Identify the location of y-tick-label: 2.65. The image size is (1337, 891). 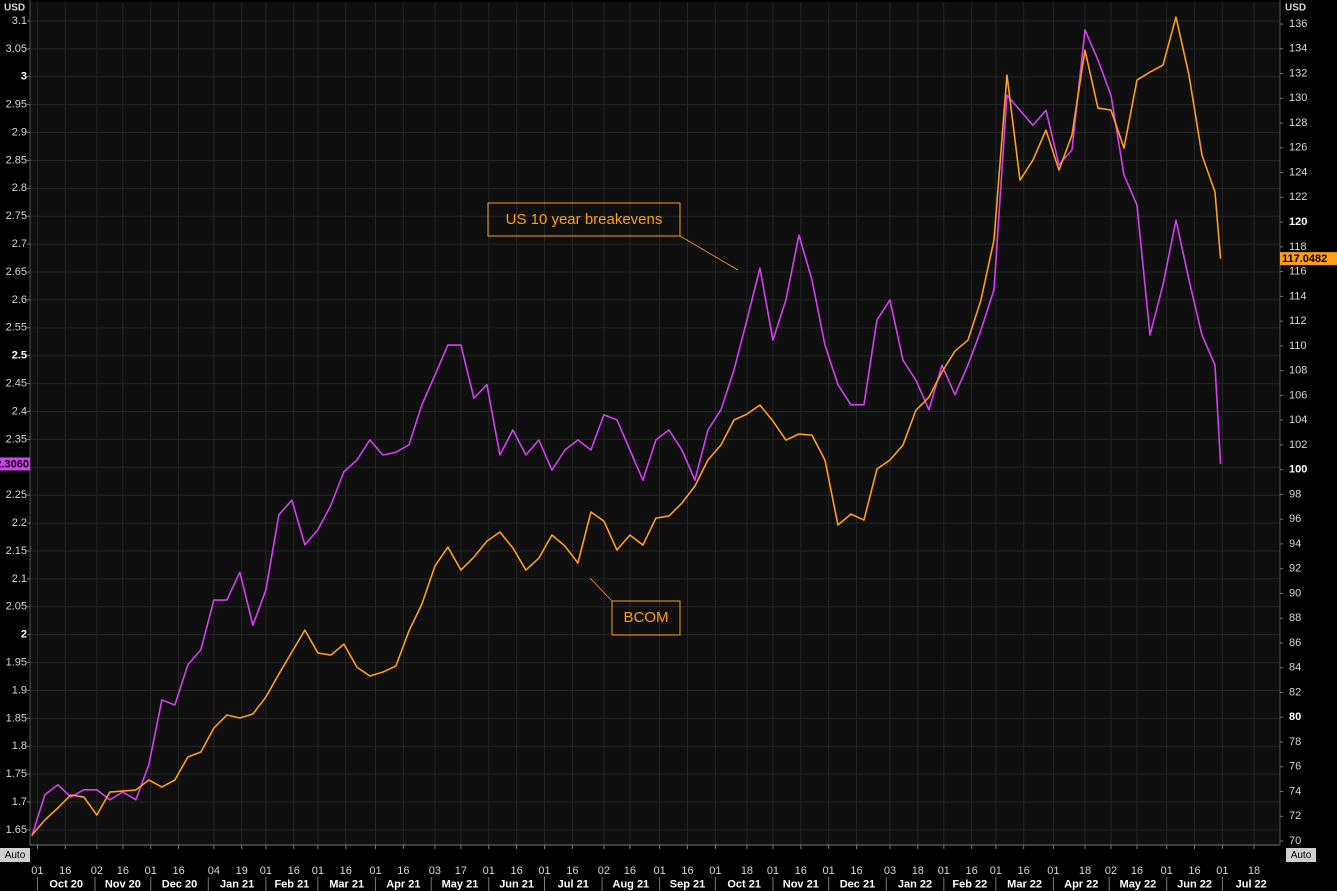
(16, 272).